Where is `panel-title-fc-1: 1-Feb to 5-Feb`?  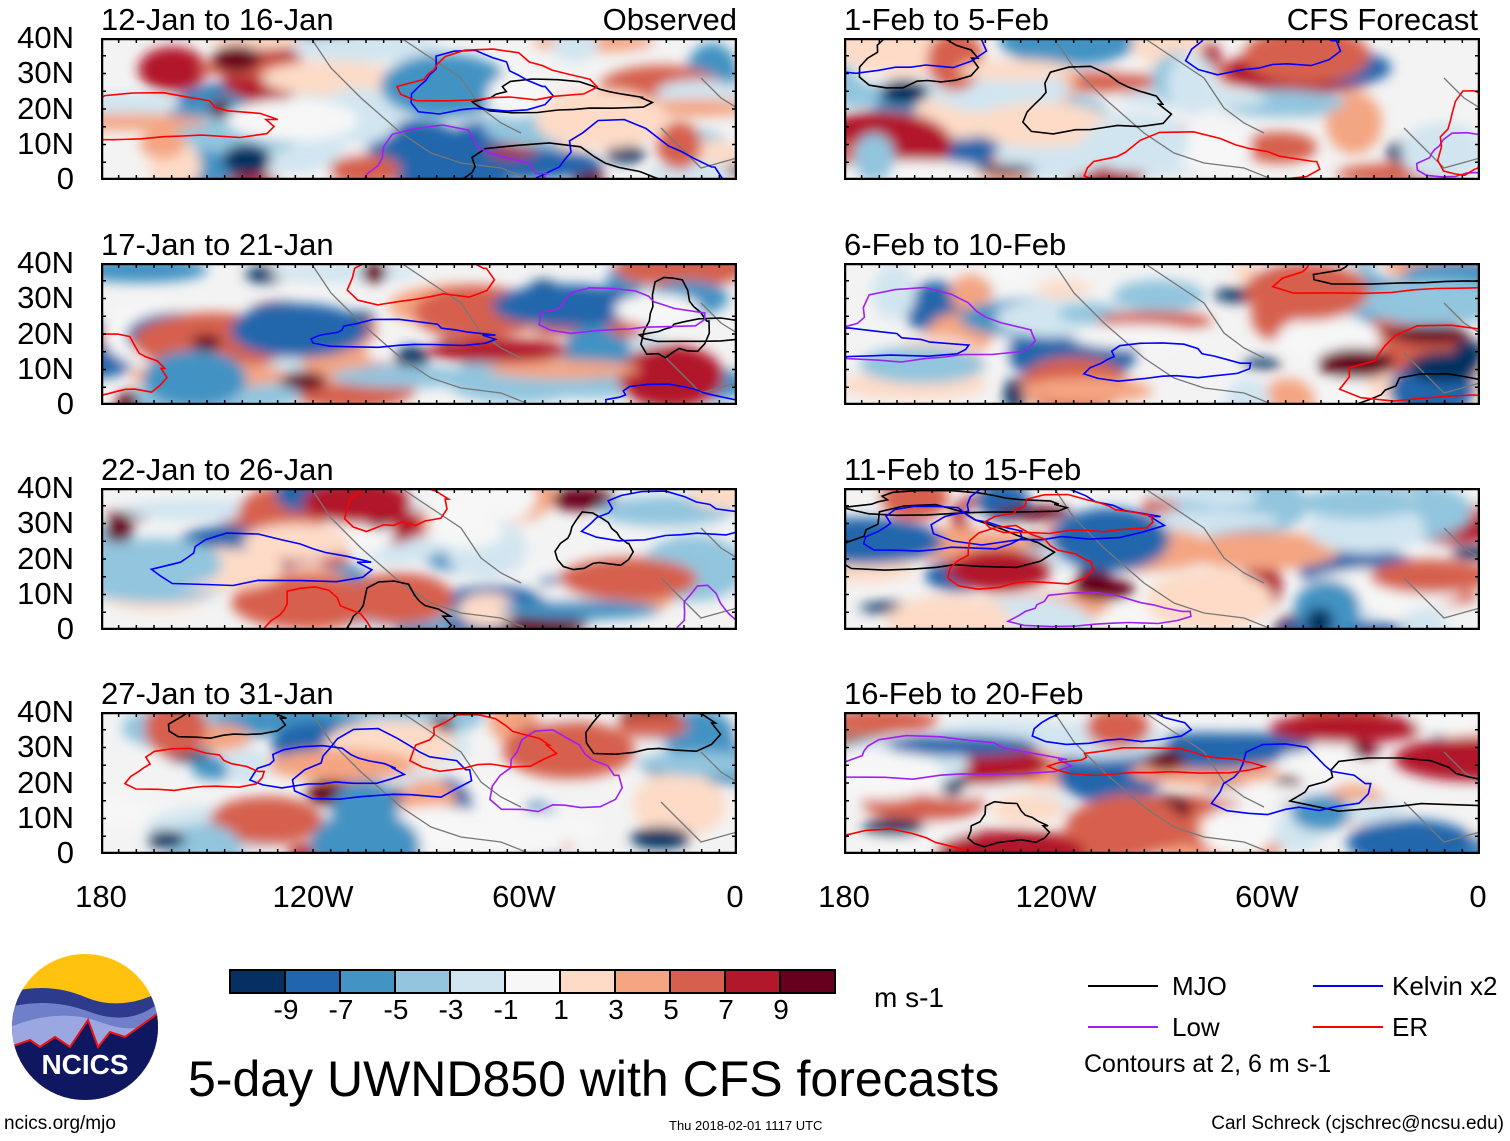
panel-title-fc-1: 1-Feb to 5-Feb is located at coordinates (947, 19).